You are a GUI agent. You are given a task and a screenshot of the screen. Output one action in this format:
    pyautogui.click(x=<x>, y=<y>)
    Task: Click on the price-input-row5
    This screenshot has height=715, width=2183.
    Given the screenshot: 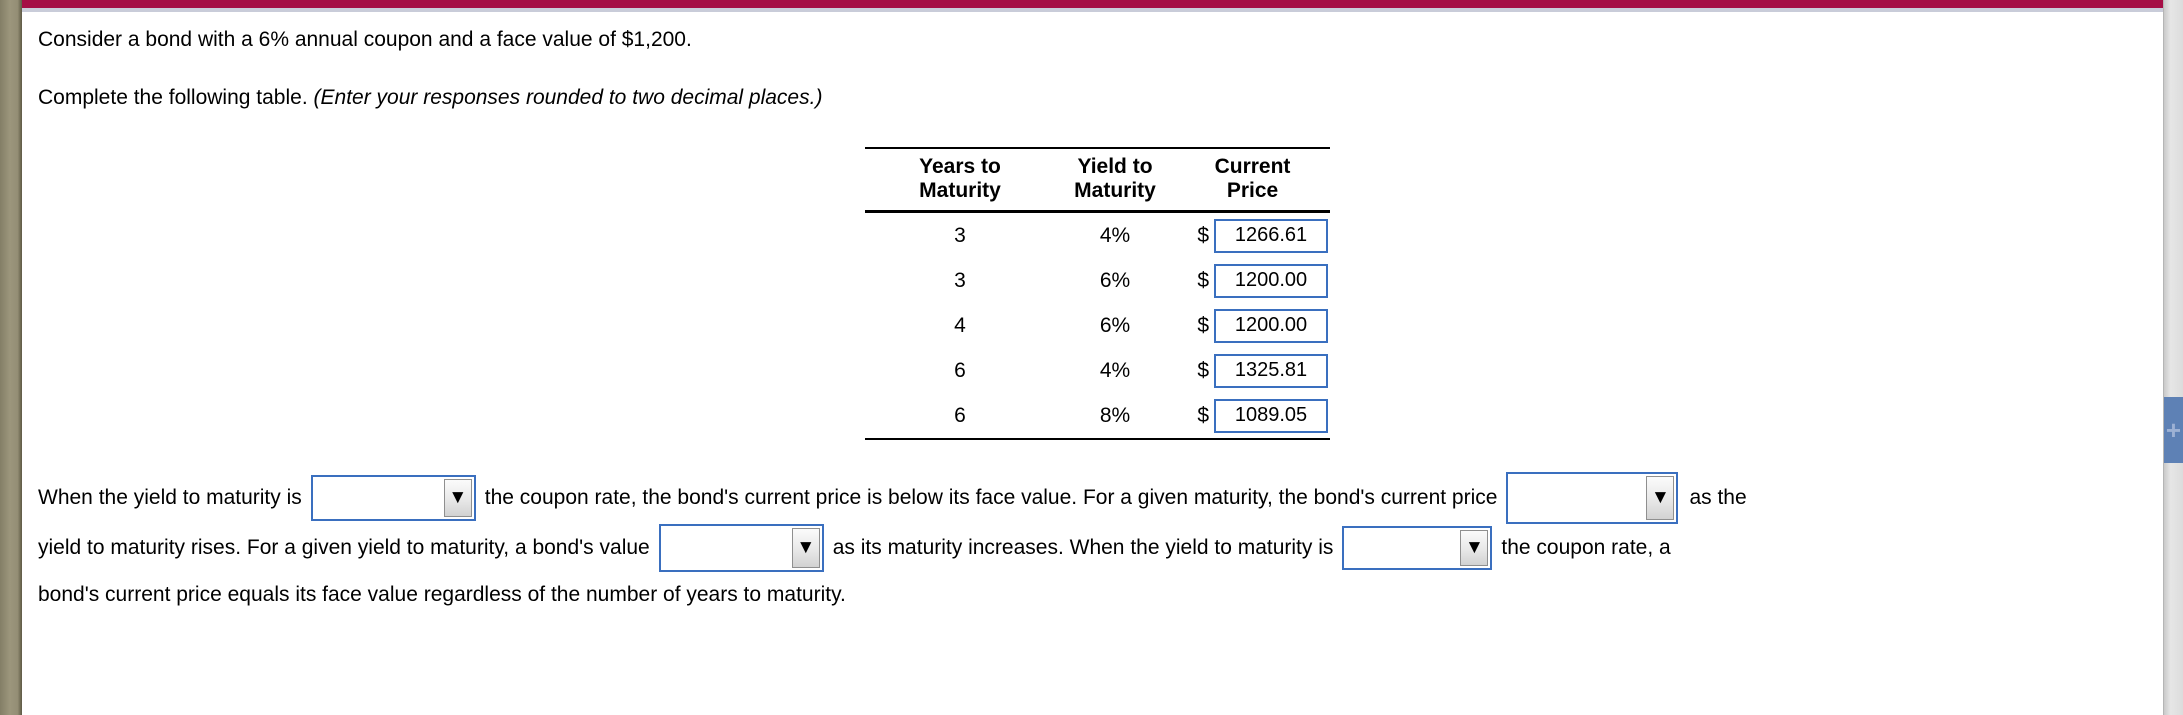 What is the action you would take?
    pyautogui.click(x=1271, y=415)
    